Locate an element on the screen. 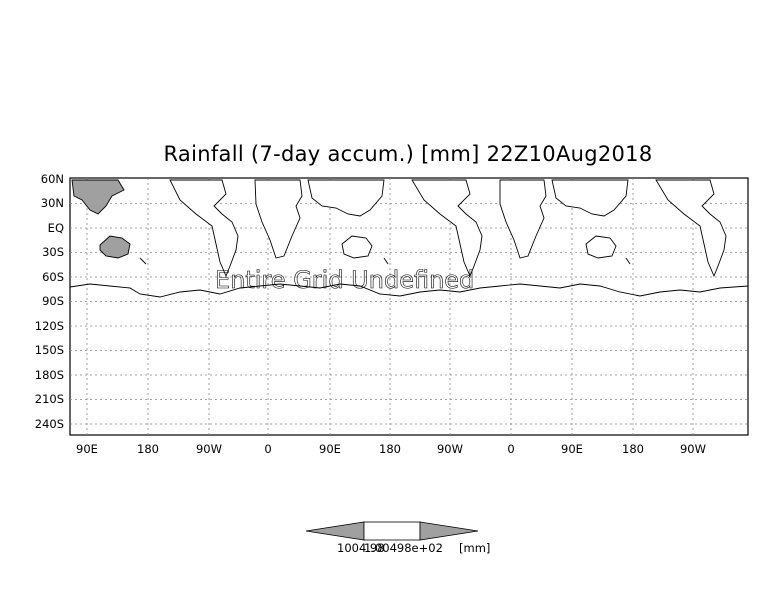 The height and width of the screenshot is (612, 784). lat-tick-label: 150S is located at coordinates (49, 350).